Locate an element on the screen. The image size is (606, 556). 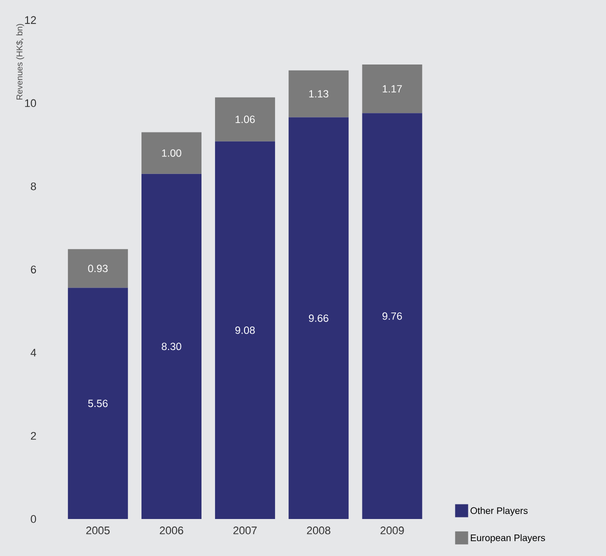
data-label: 1.06 is located at coordinates (245, 120).